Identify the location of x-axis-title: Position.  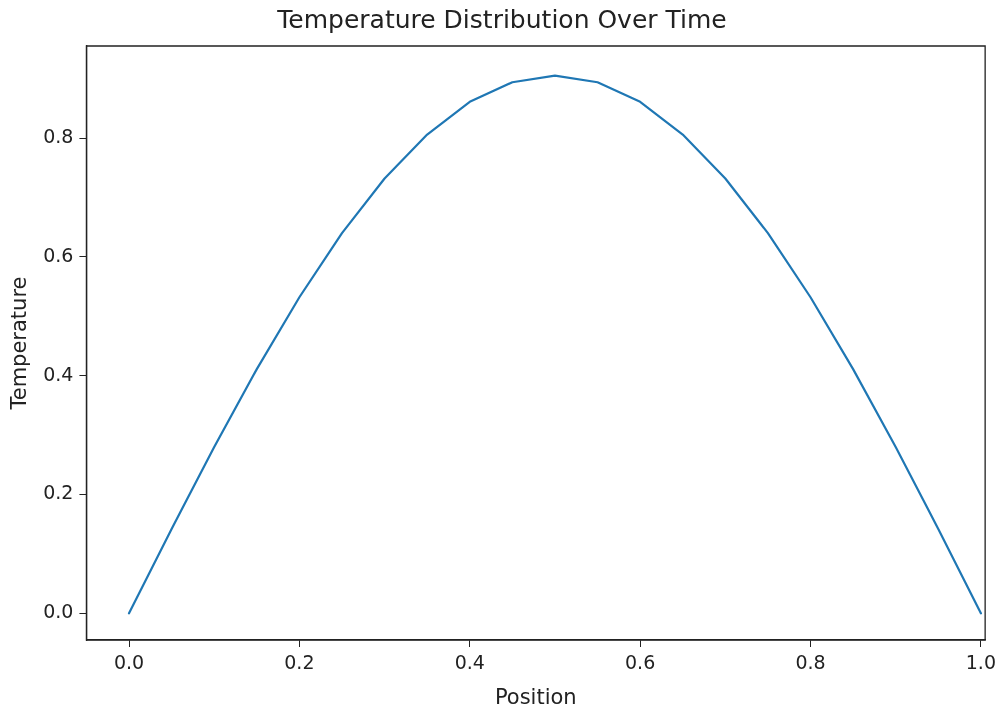
(535, 696).